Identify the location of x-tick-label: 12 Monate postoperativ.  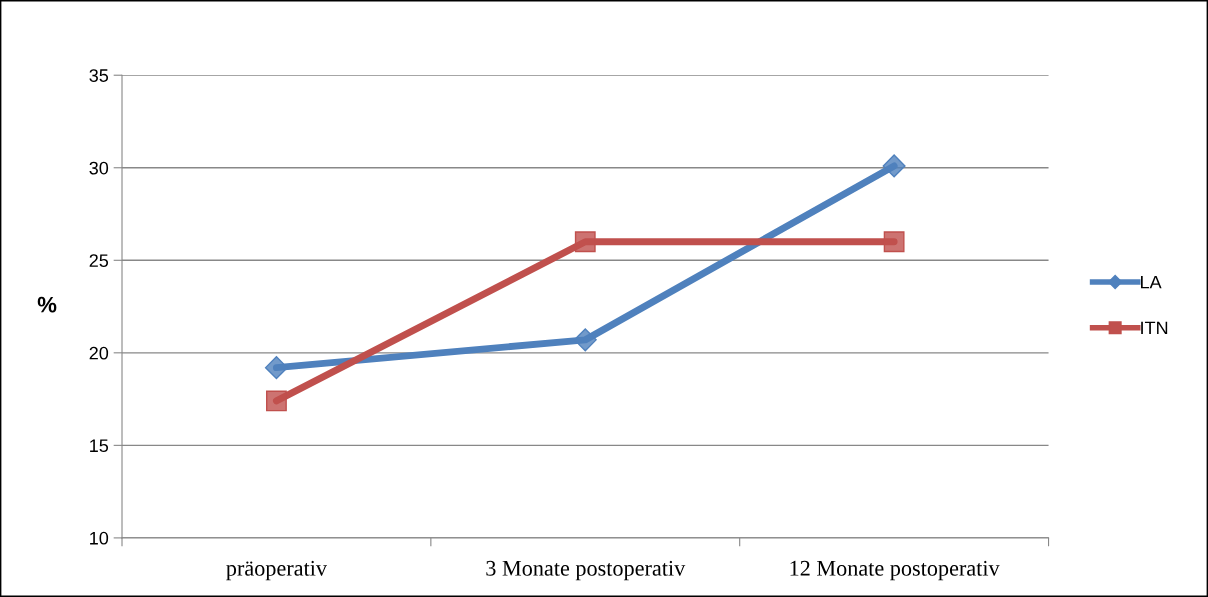
(895, 570).